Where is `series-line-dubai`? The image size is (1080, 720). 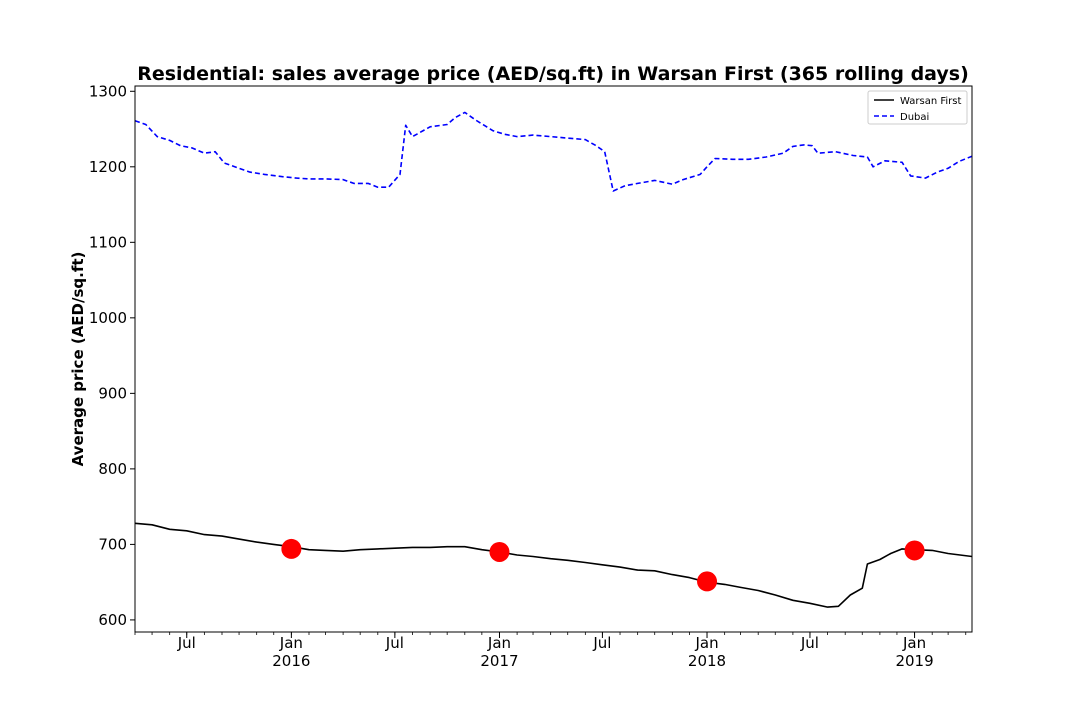 series-line-dubai is located at coordinates (553, 151).